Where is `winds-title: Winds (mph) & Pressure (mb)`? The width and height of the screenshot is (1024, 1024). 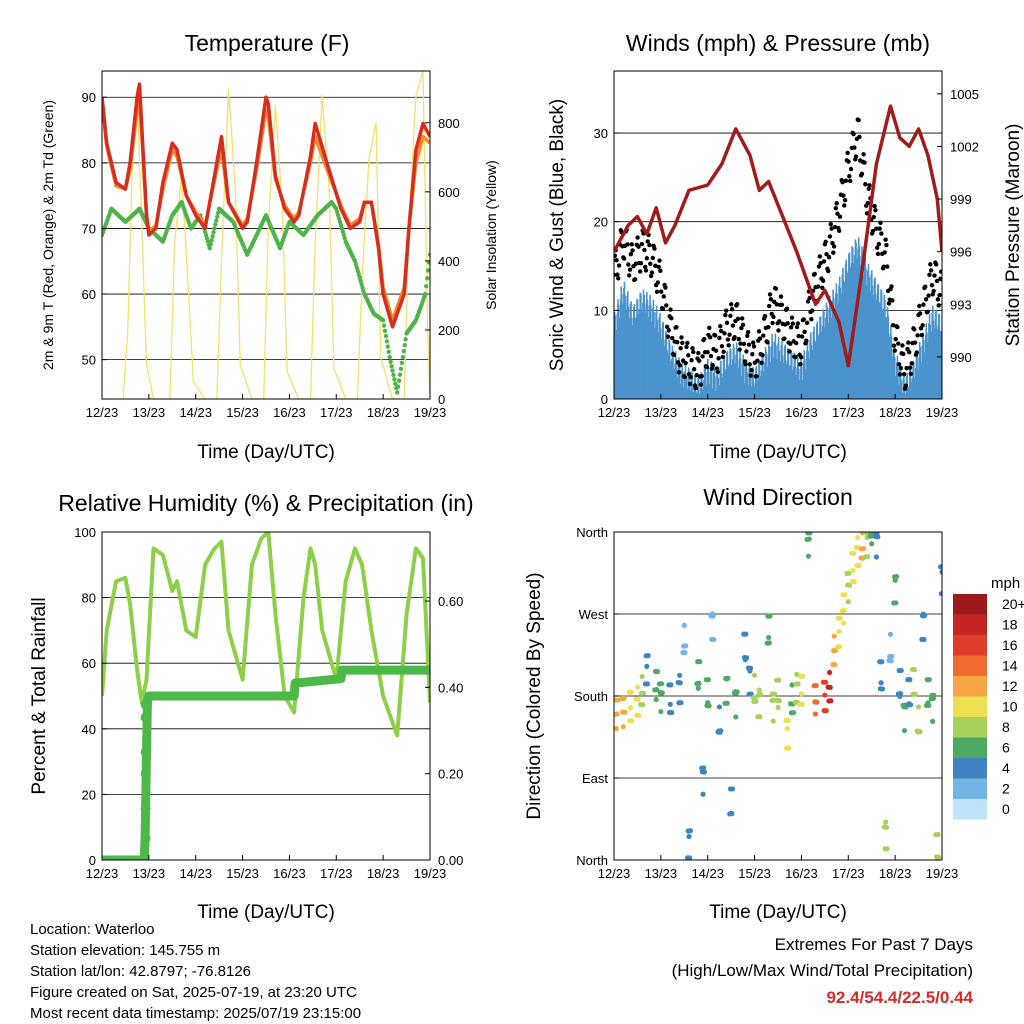
winds-title: Winds (mph) & Pressure (mb) is located at coordinates (778, 43).